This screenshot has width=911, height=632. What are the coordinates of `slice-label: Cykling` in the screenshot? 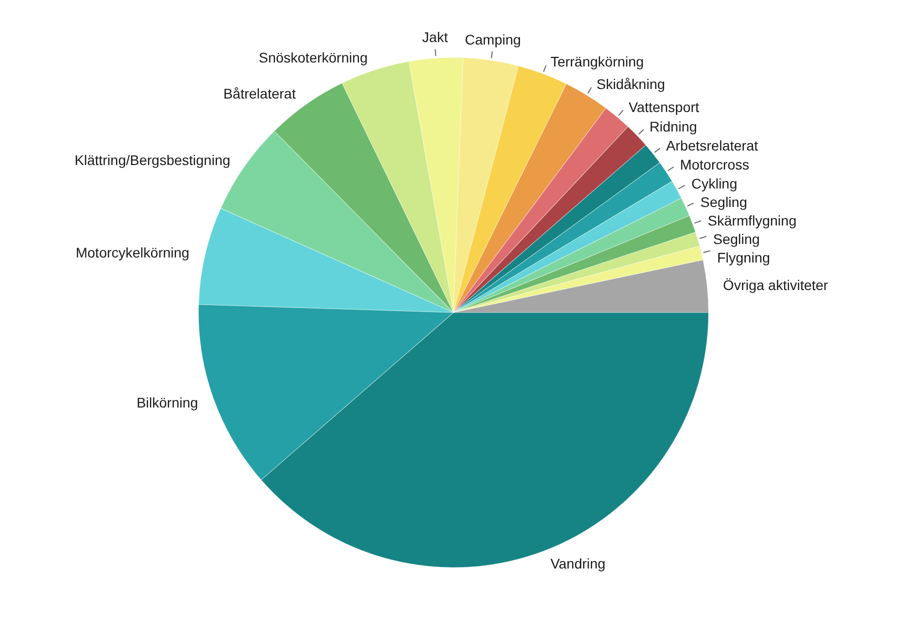 It's located at (714, 183).